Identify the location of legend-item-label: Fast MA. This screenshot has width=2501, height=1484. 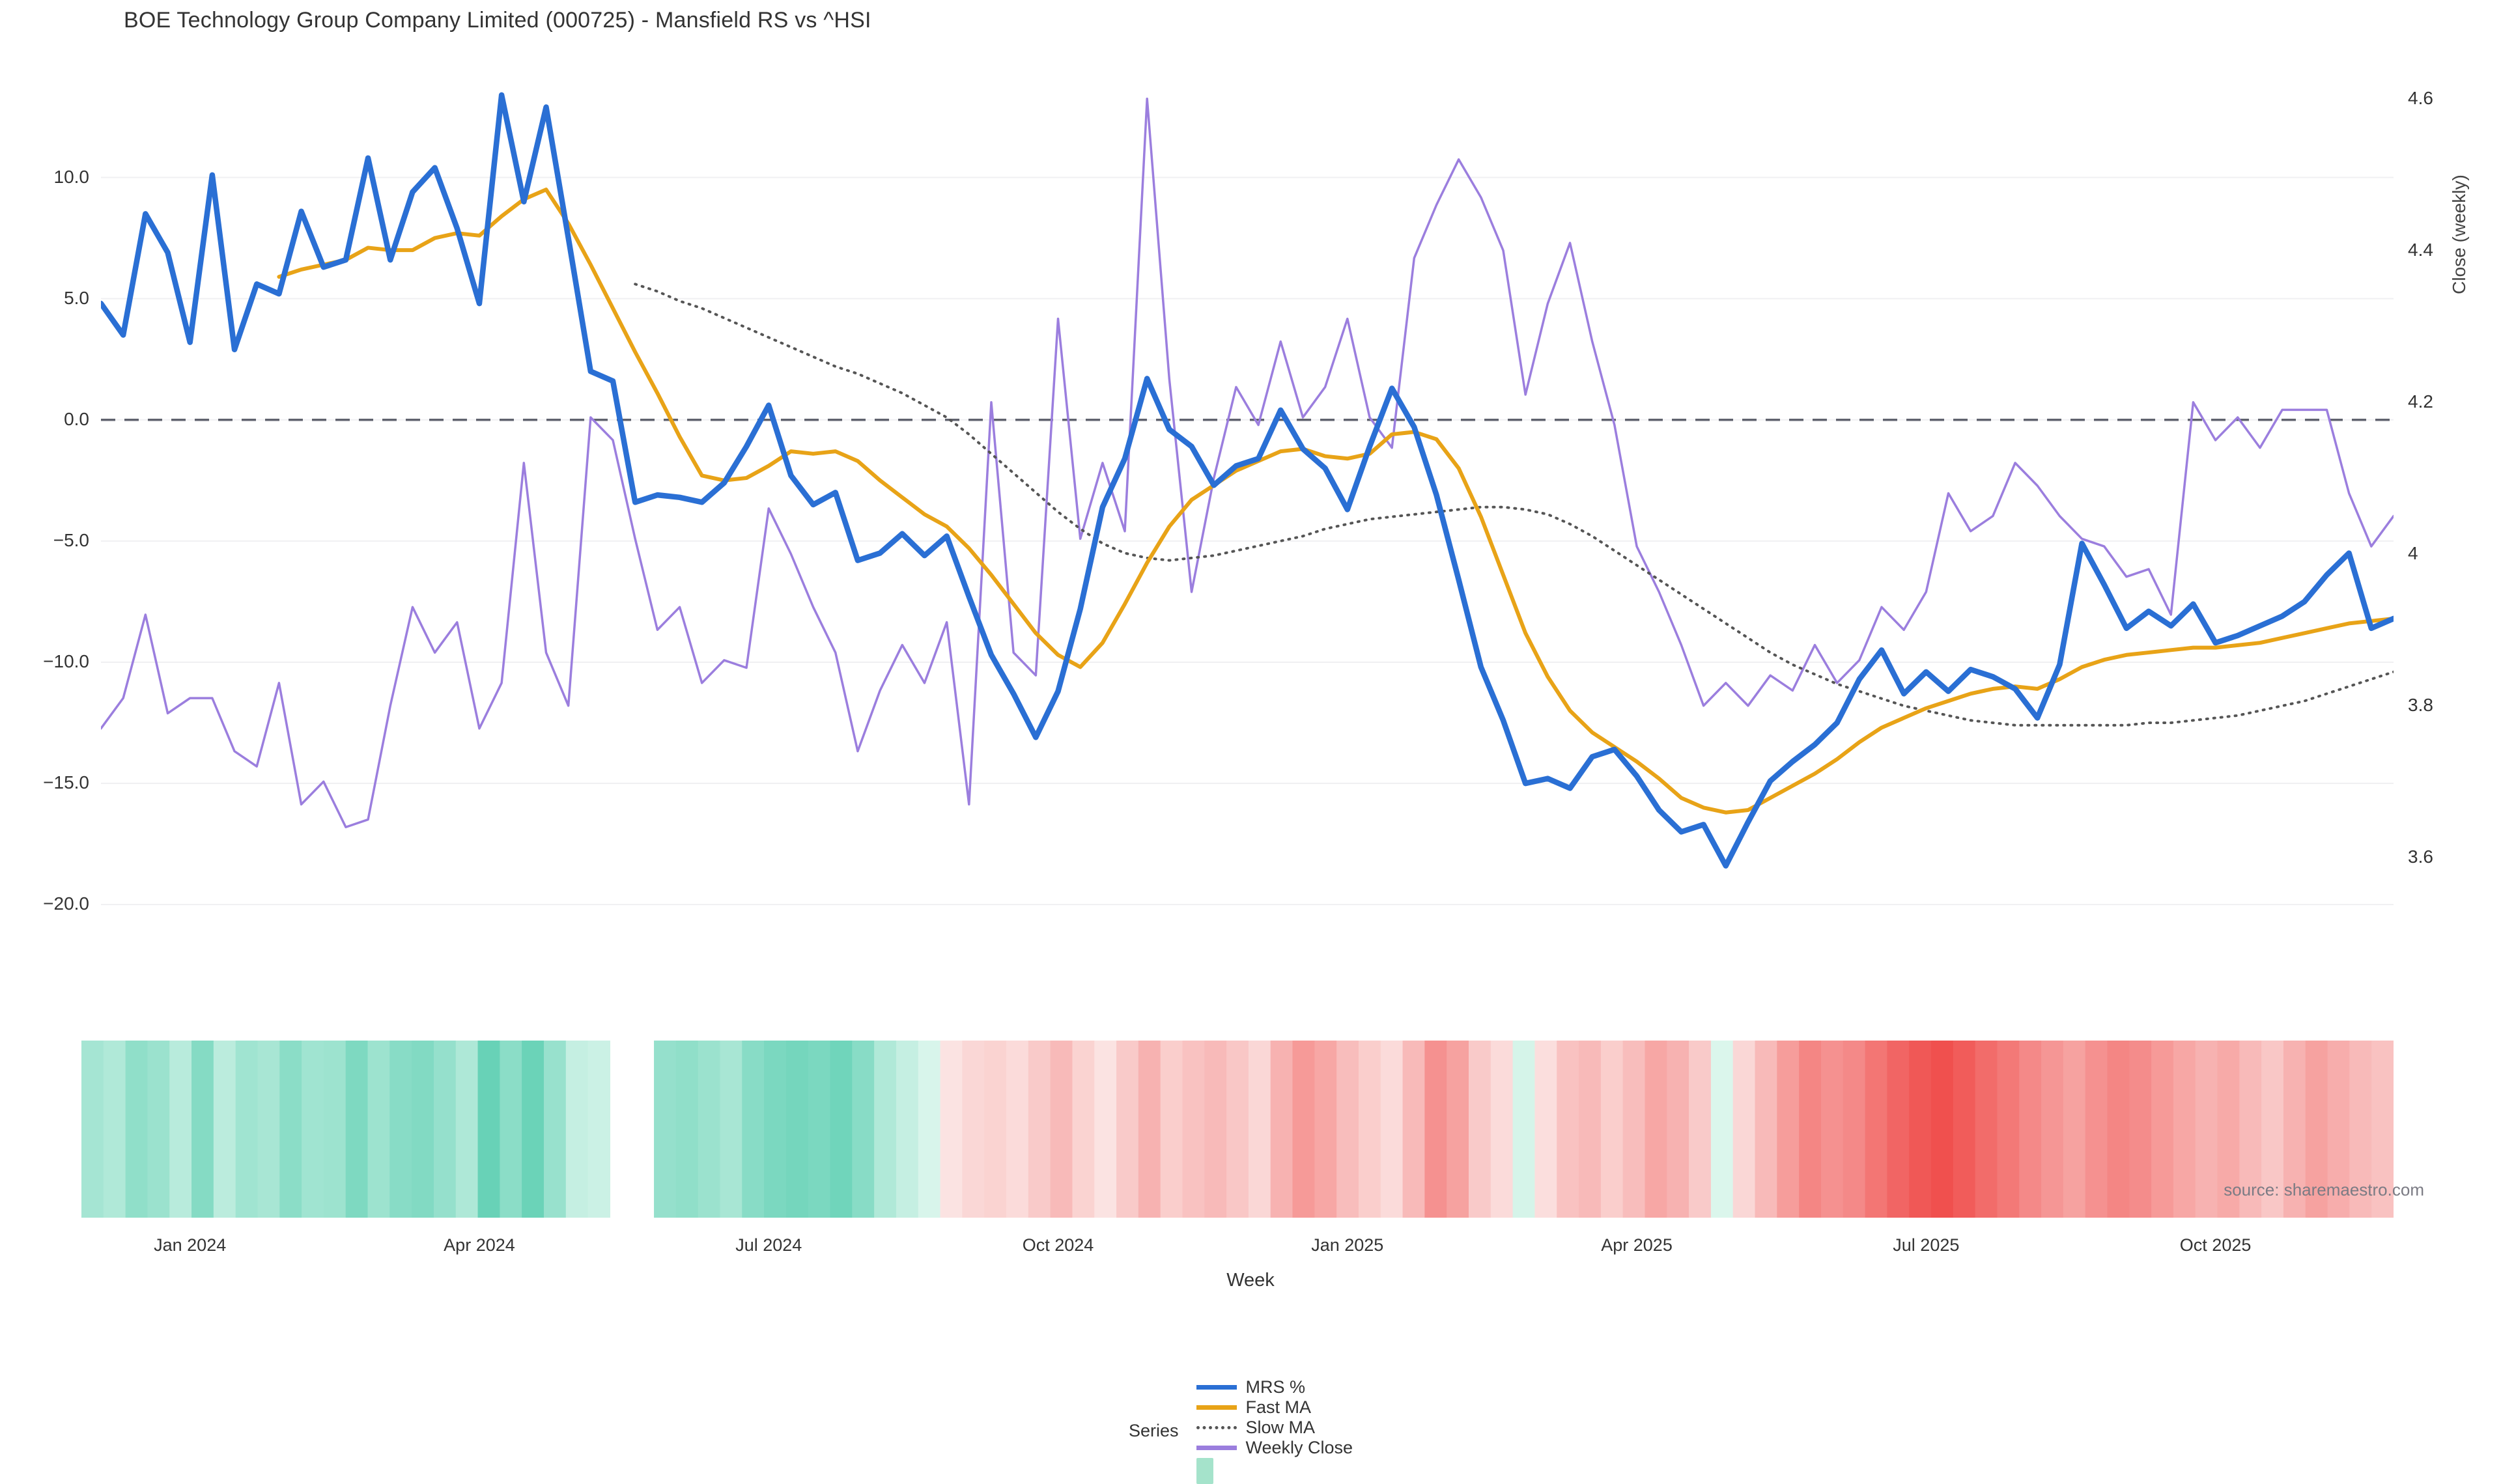
(1278, 1407).